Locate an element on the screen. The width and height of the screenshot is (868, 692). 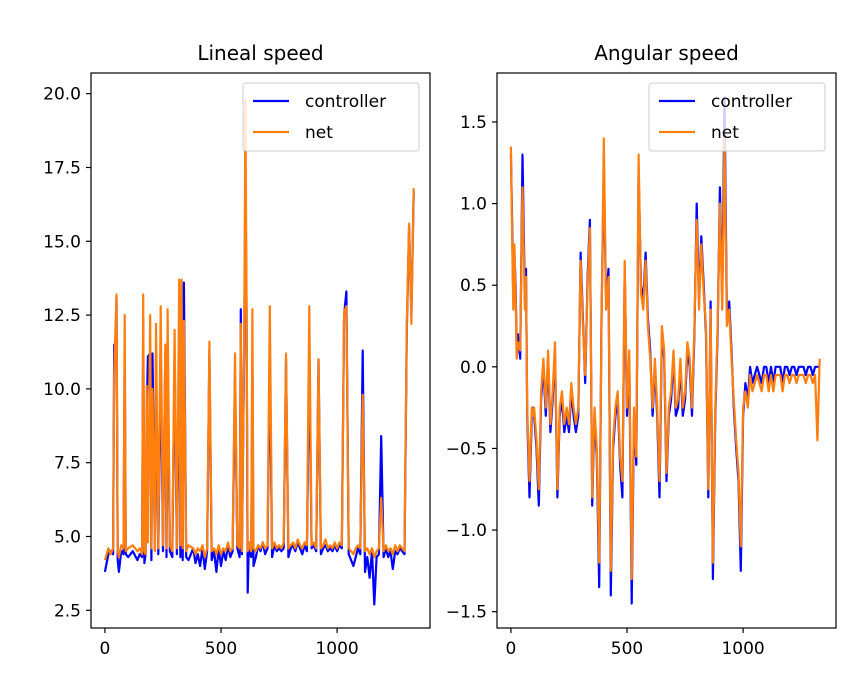
y-tick-label: 1.5 is located at coordinates (473, 123).